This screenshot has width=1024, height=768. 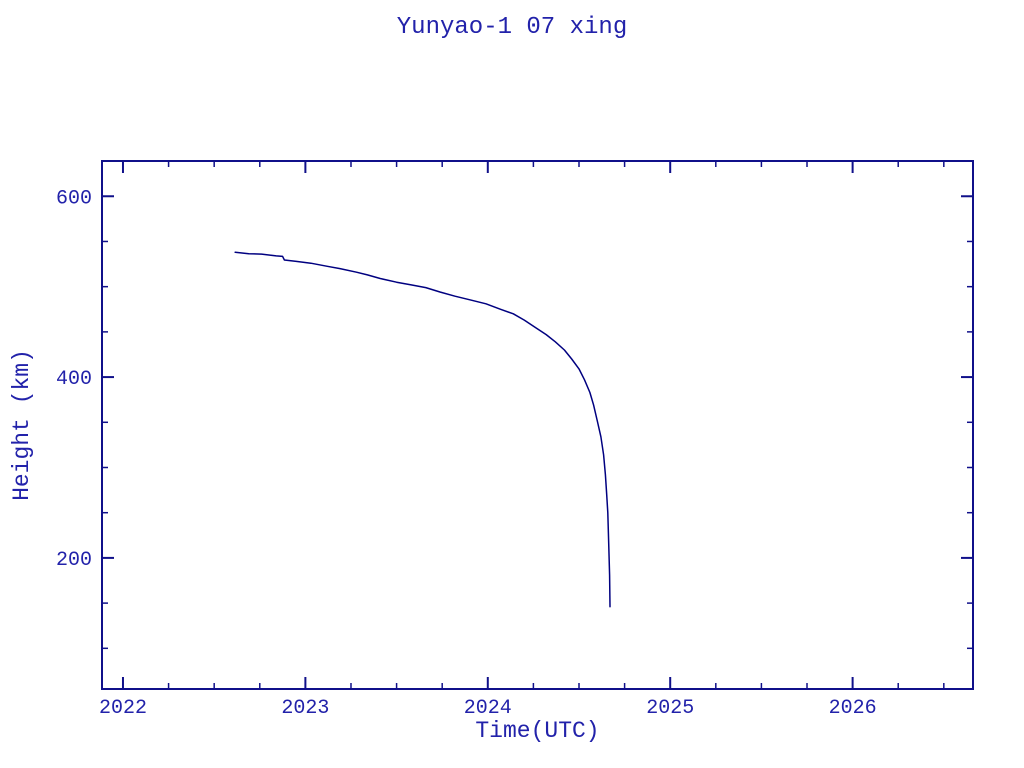 What do you see at coordinates (305, 708) in the screenshot?
I see `x-tick-label: 2023` at bounding box center [305, 708].